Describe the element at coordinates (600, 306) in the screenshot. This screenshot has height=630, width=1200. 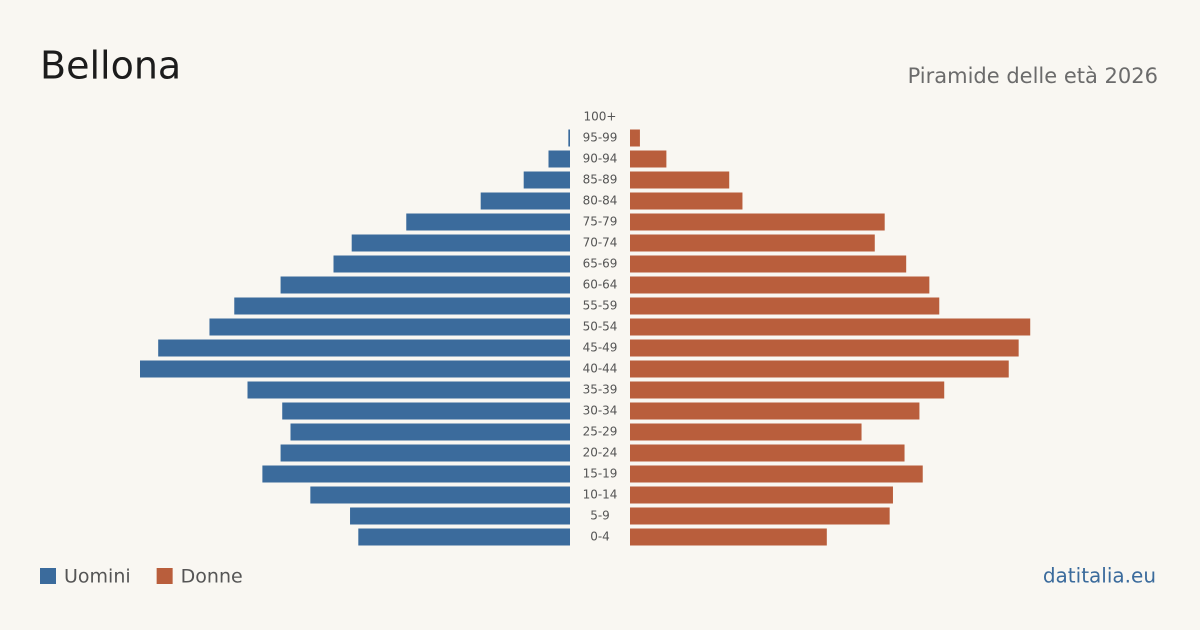
I see `age-label: 55-59` at that location.